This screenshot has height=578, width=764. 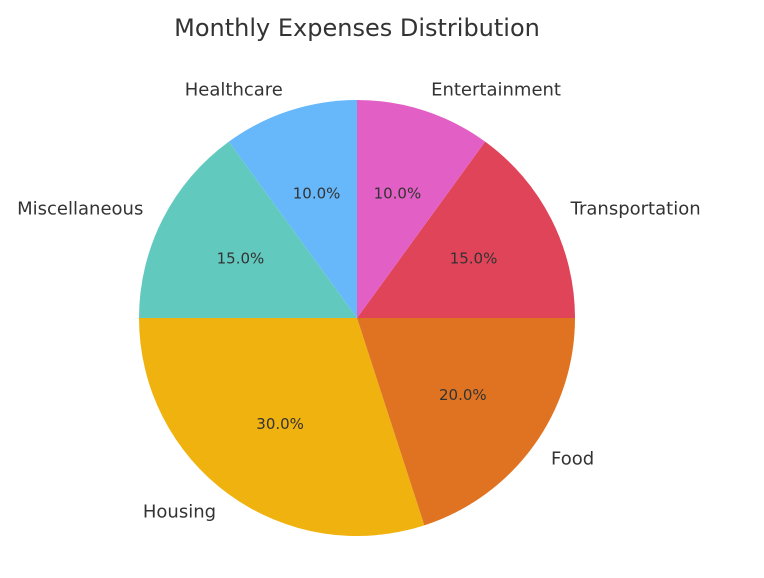 I want to click on pie-slice-food, so click(x=466, y=422).